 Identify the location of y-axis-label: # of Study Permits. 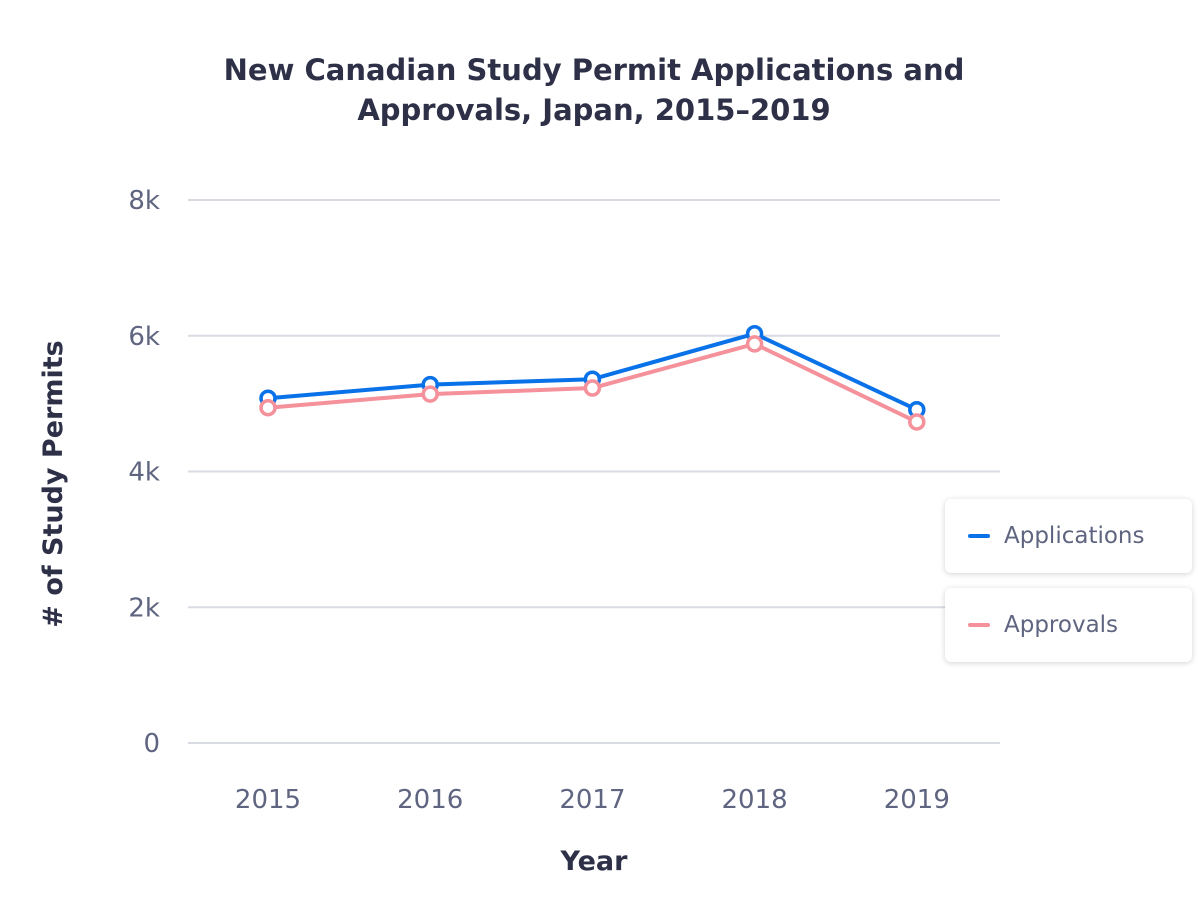
(53, 483).